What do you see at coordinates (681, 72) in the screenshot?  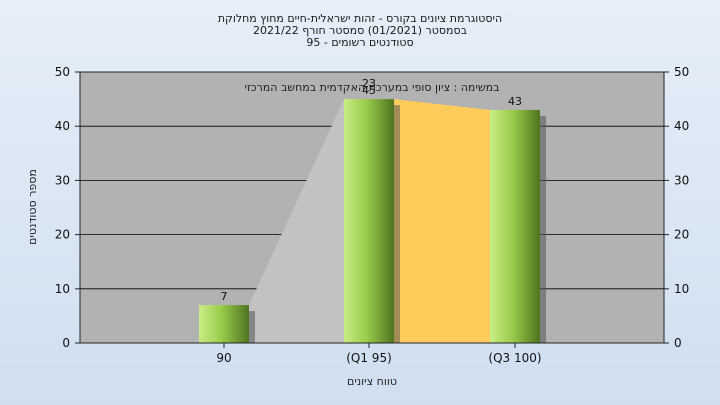 I see `y-tick-label-right: 50` at bounding box center [681, 72].